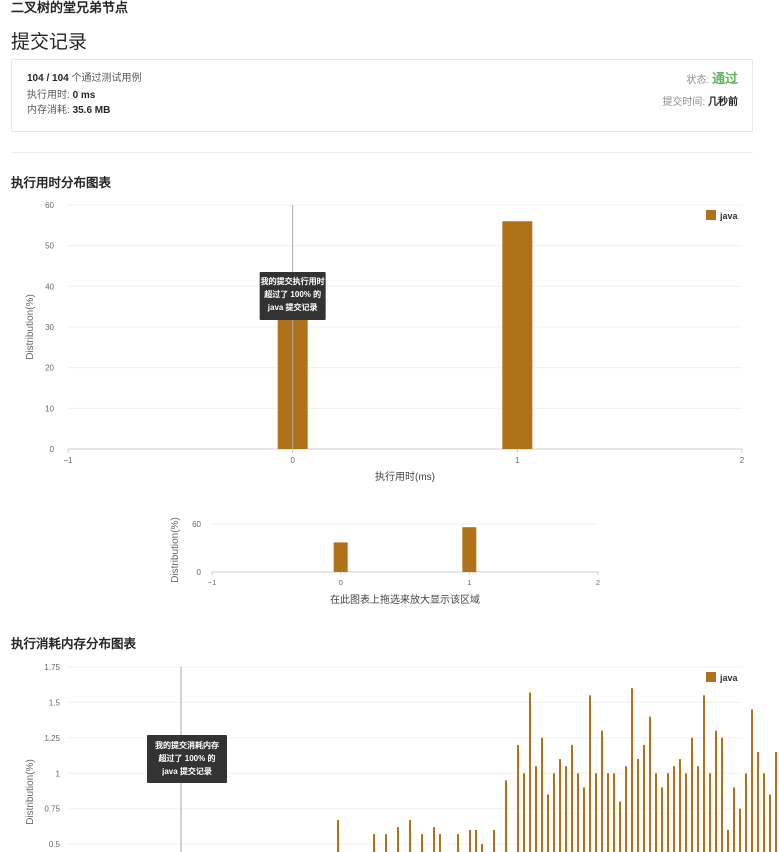 Image resolution: width=779 pixels, height=852 pixels. I want to click on mem-y-axis-label: Distribution(%), so click(30, 792).